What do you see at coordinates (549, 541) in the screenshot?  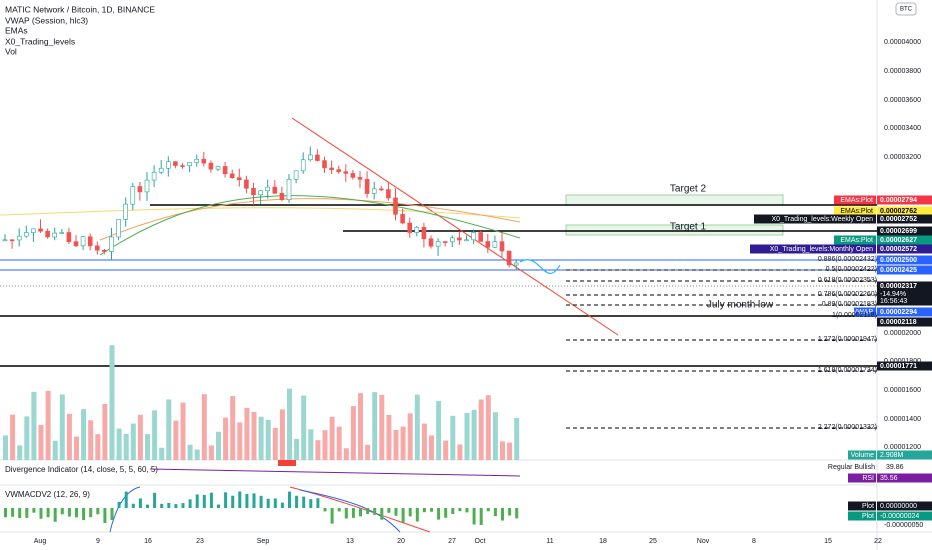 I see `time-tick: 11` at bounding box center [549, 541].